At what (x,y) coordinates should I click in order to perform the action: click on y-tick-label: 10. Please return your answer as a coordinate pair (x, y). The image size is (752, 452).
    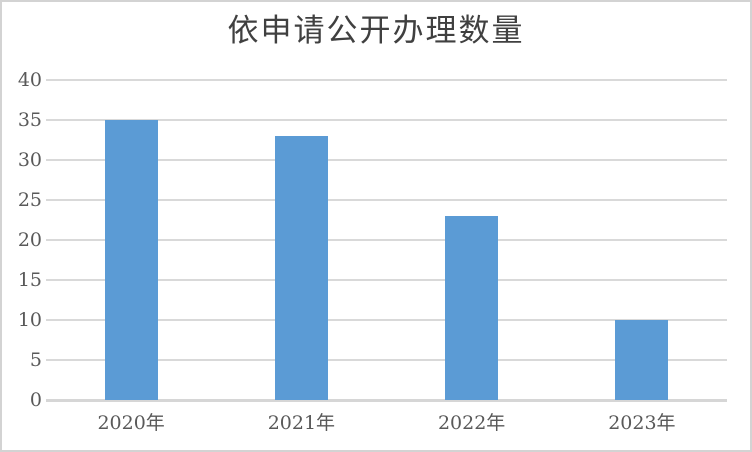
    Looking at the image, I should click on (29, 320).